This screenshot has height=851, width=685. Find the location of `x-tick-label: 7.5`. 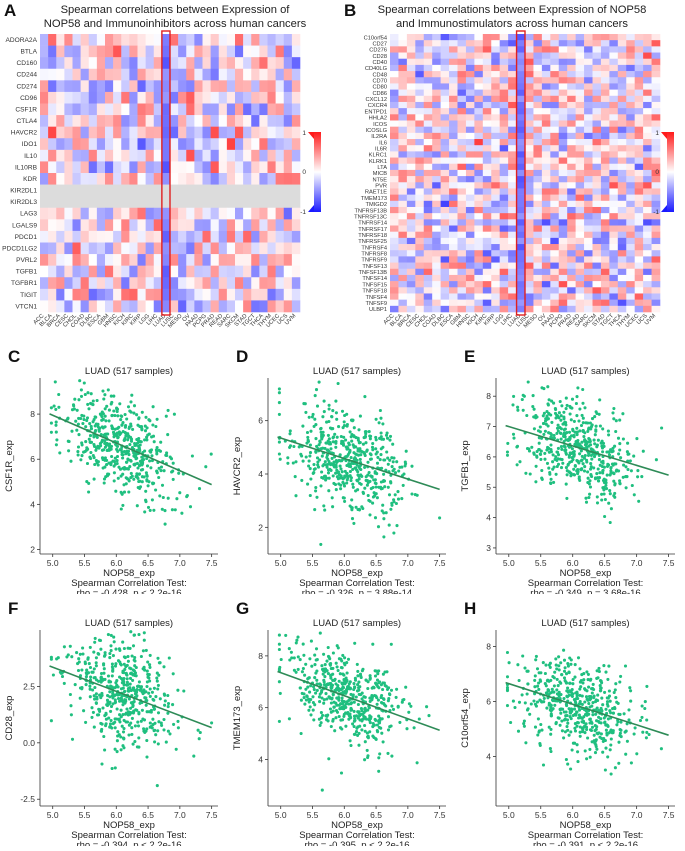

x-tick-label: 7.5 is located at coordinates (212, 815).